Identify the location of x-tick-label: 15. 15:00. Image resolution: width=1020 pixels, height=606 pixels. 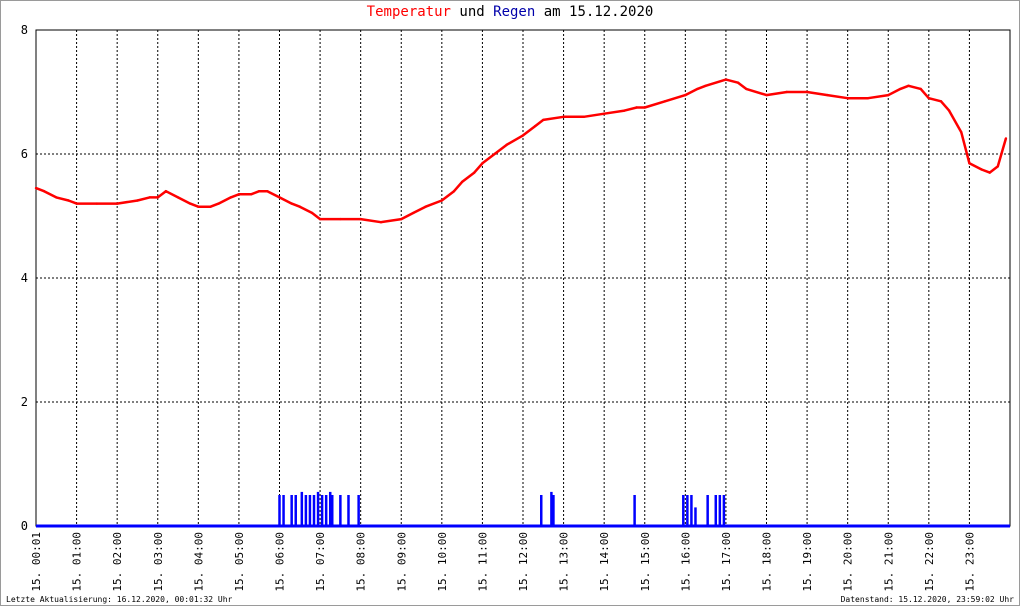
(645, 562).